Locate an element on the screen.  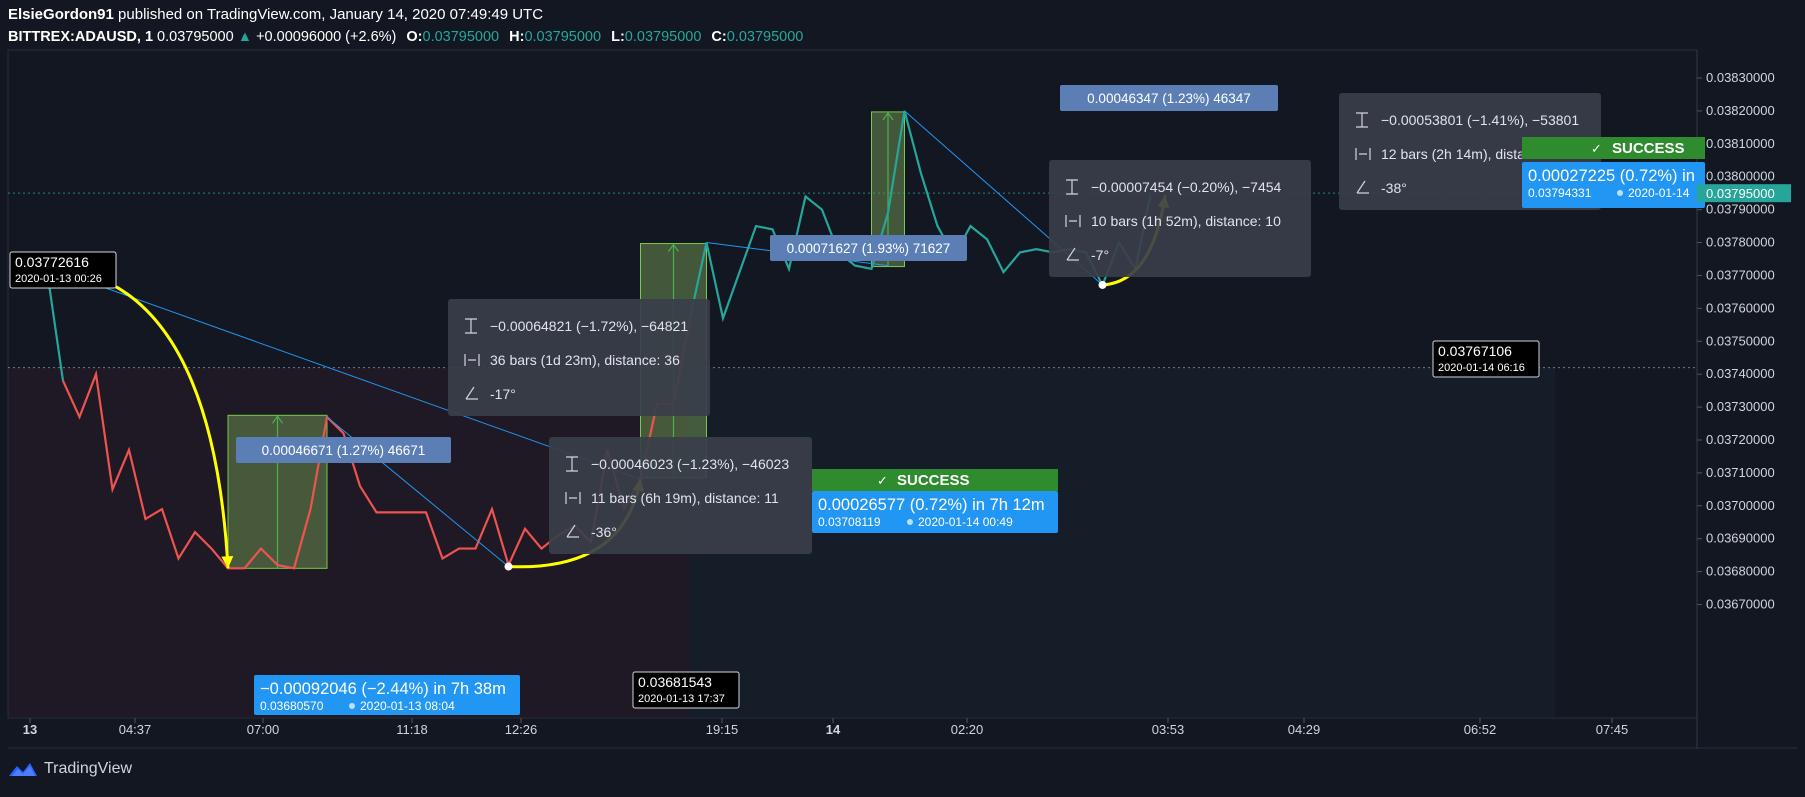
high-value: 0.03795000 is located at coordinates (563, 37).